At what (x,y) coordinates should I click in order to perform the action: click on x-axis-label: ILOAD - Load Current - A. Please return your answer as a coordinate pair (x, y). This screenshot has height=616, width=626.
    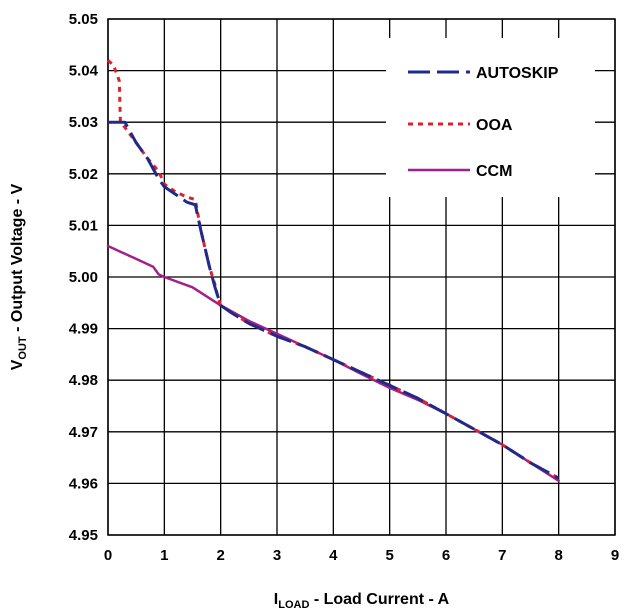
    Looking at the image, I should click on (362, 601).